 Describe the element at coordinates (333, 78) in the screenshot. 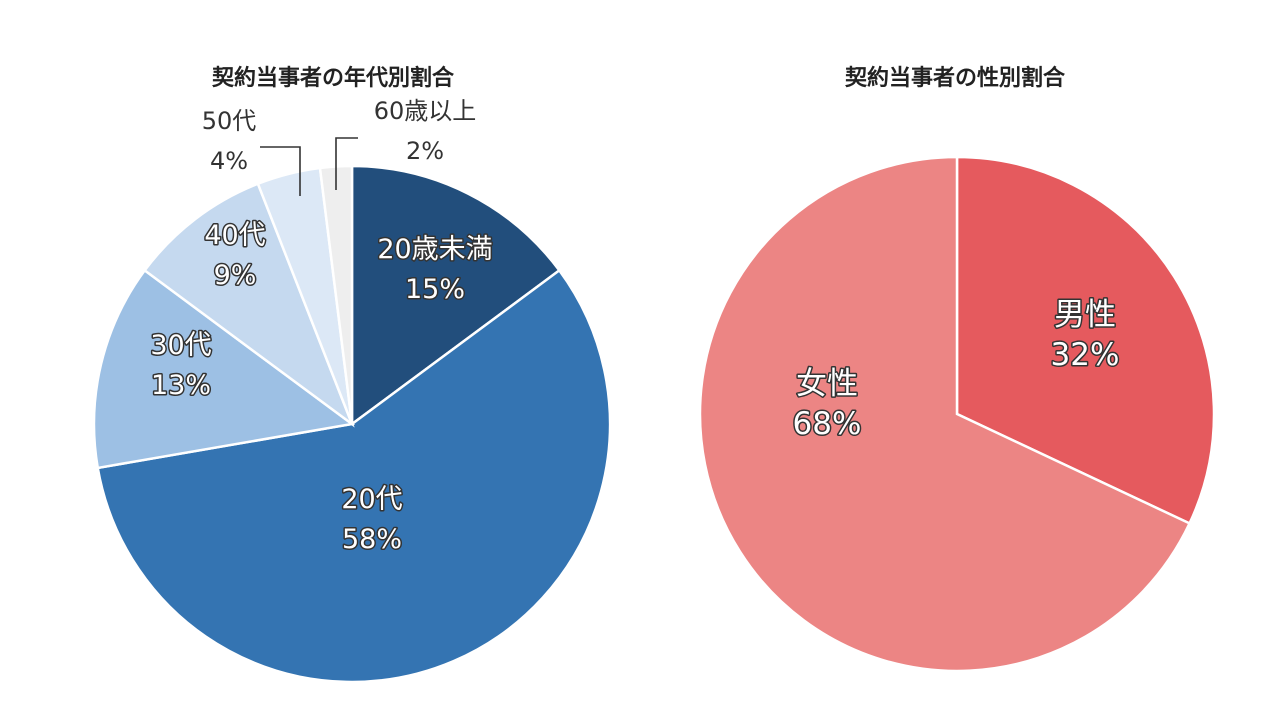

I see `age-chart-title: 契約当事者の年代別割合` at that location.